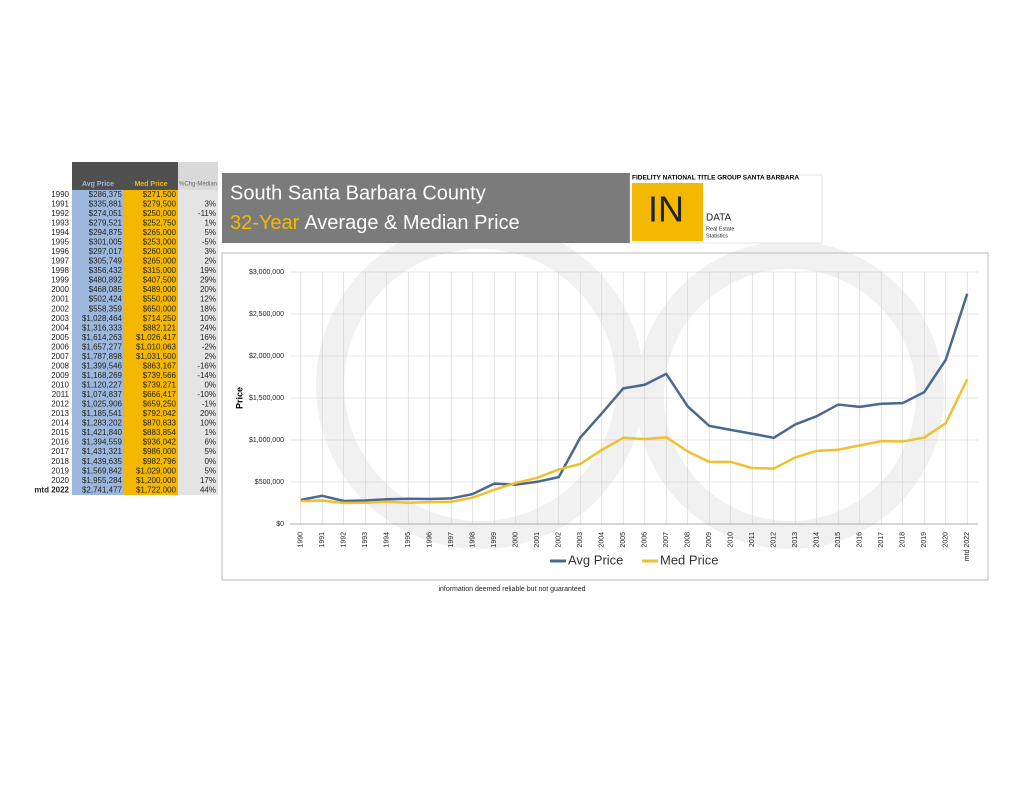 This screenshot has width=1024, height=791. Describe the element at coordinates (208, 308) in the screenshot. I see `table-pct: 18%` at that location.